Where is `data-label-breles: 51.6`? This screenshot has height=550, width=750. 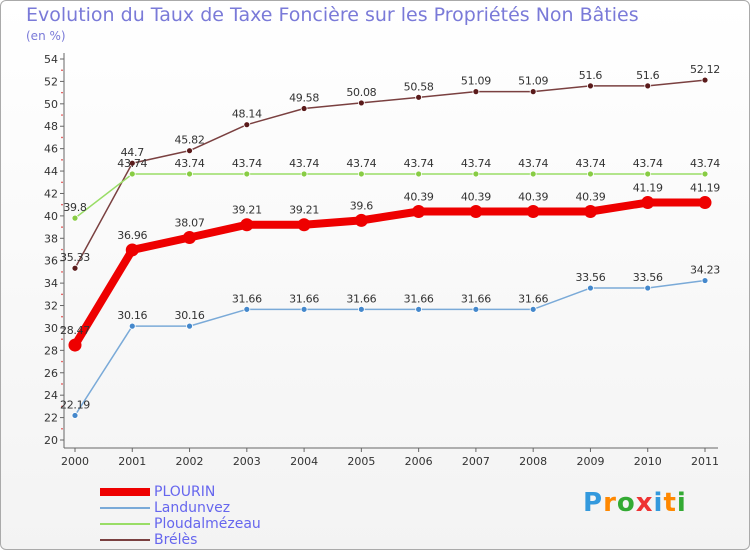
data-label-breles: 51.6 is located at coordinates (648, 75).